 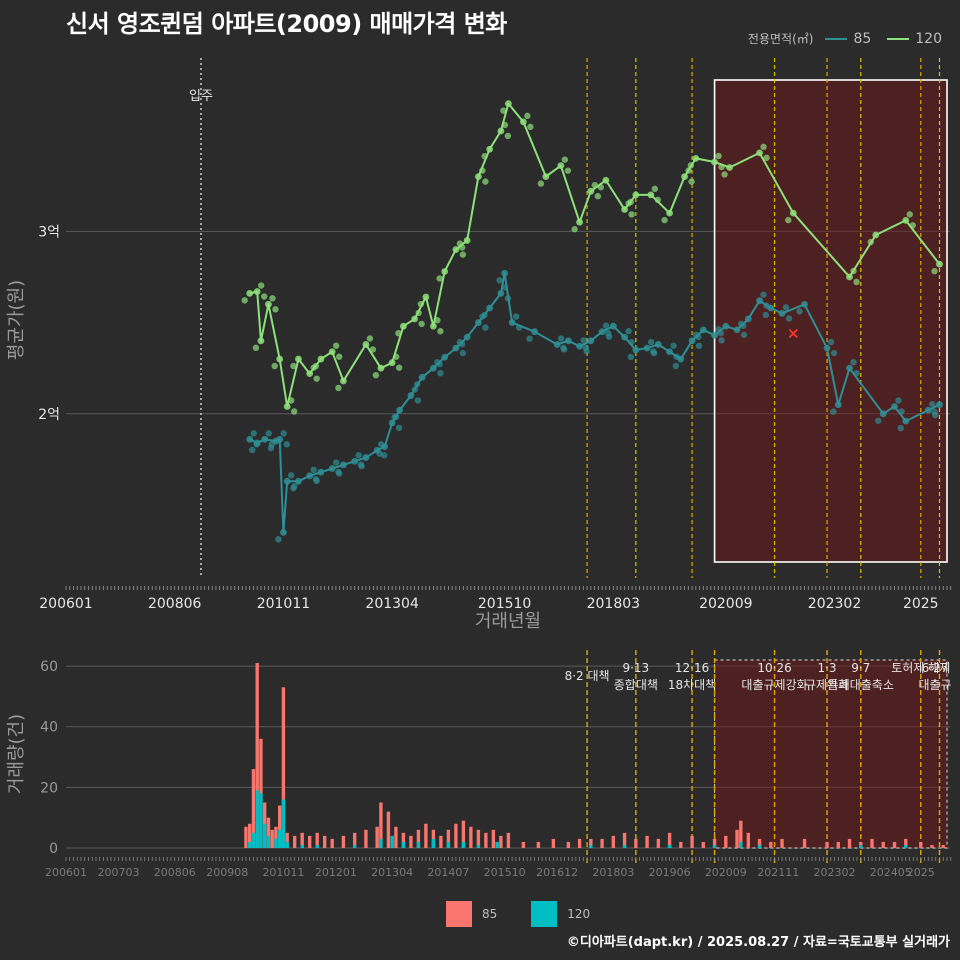 I want to click on x-tick-label: 2025, so click(x=921, y=604).